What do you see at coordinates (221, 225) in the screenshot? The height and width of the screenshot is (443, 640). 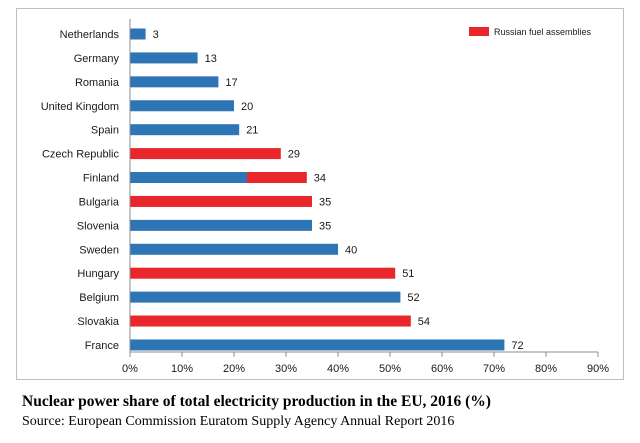 I see `bar-slovenia` at bounding box center [221, 225].